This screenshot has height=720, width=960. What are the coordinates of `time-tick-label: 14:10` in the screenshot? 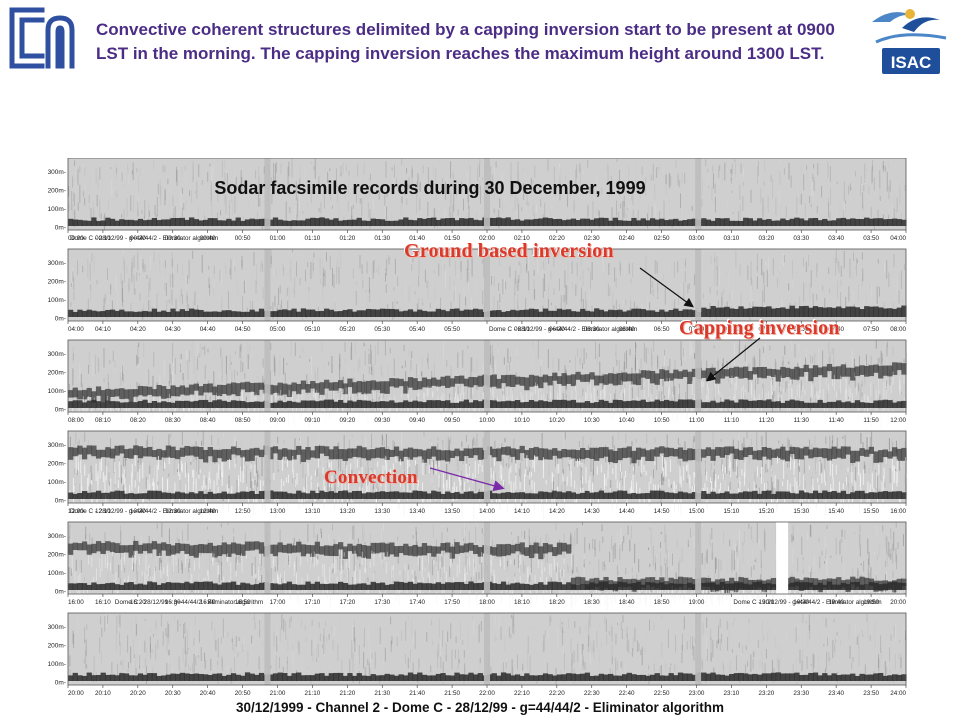 It's located at (522, 511).